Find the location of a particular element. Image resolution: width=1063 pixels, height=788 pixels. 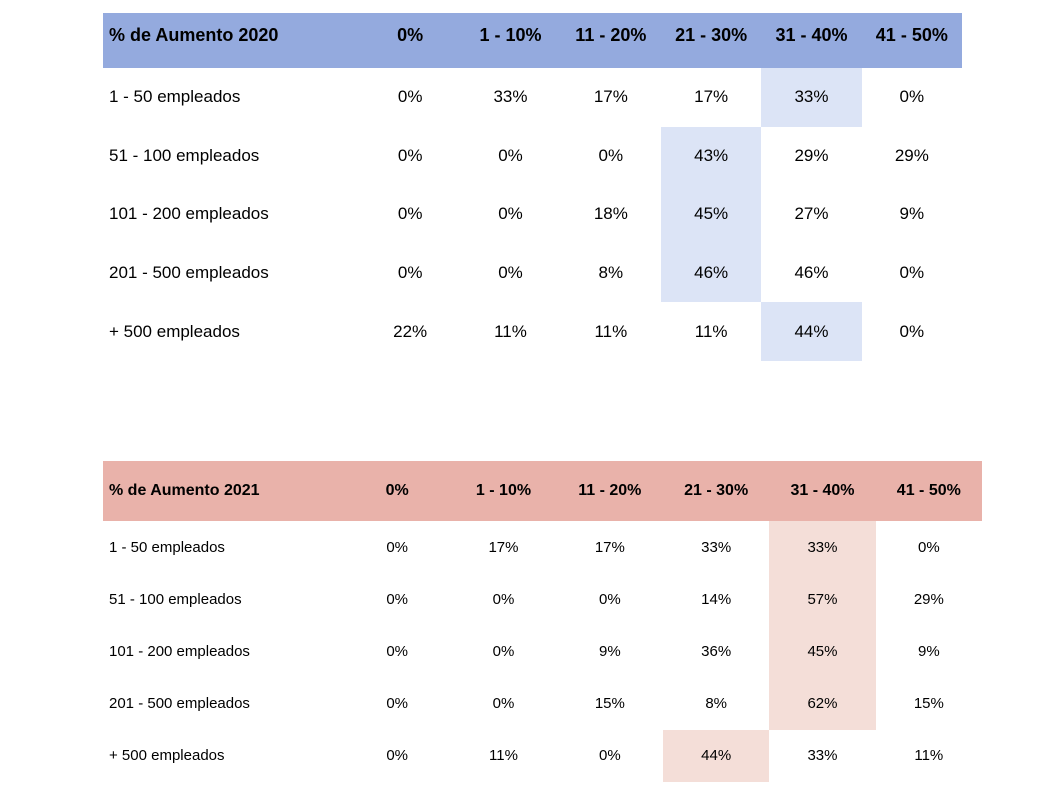

value-cell: 22% is located at coordinates (410, 331).